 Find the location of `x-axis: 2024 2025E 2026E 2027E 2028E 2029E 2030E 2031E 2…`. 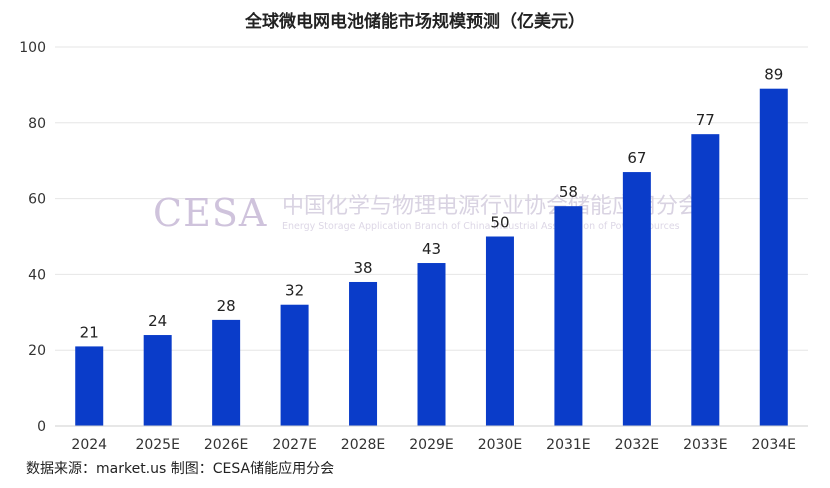

x-axis: 2024 2025E 2026E 2027E 2028E 2029E 2030E 2031E 2… is located at coordinates (433, 445).